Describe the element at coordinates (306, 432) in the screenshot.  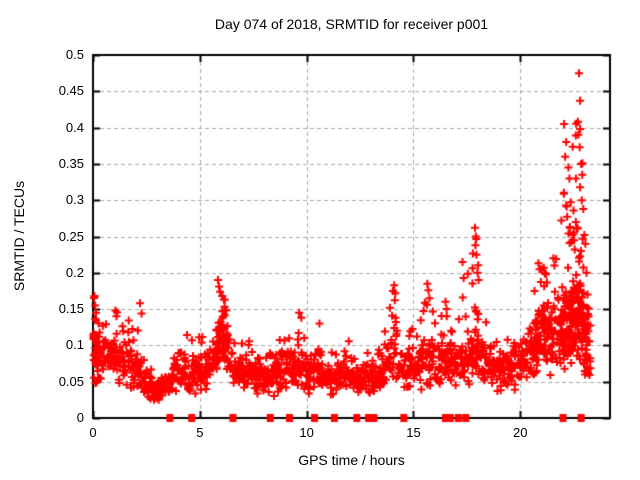
I see `x-tick-label: 10` at that location.